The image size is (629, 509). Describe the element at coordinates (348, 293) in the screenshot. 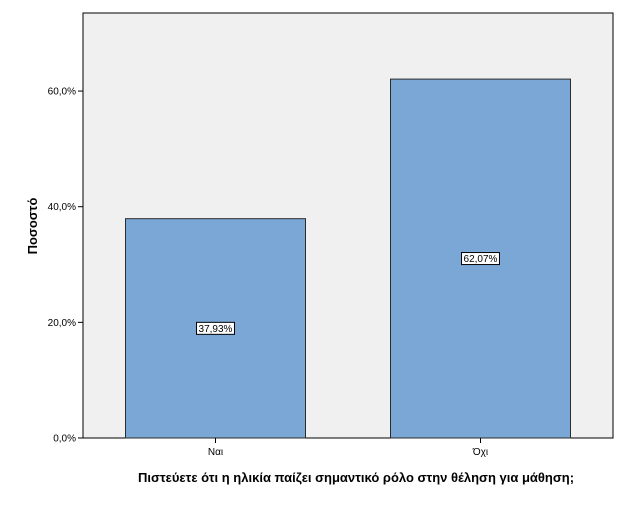

I see `labels-layer: 37,93% 62,07%` at that location.